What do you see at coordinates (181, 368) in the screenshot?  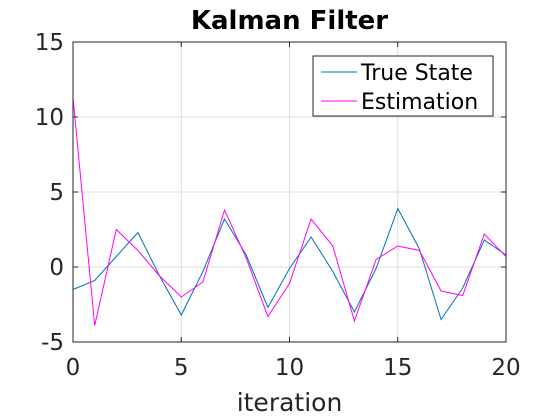 I see `x-tick-label: 5` at bounding box center [181, 368].